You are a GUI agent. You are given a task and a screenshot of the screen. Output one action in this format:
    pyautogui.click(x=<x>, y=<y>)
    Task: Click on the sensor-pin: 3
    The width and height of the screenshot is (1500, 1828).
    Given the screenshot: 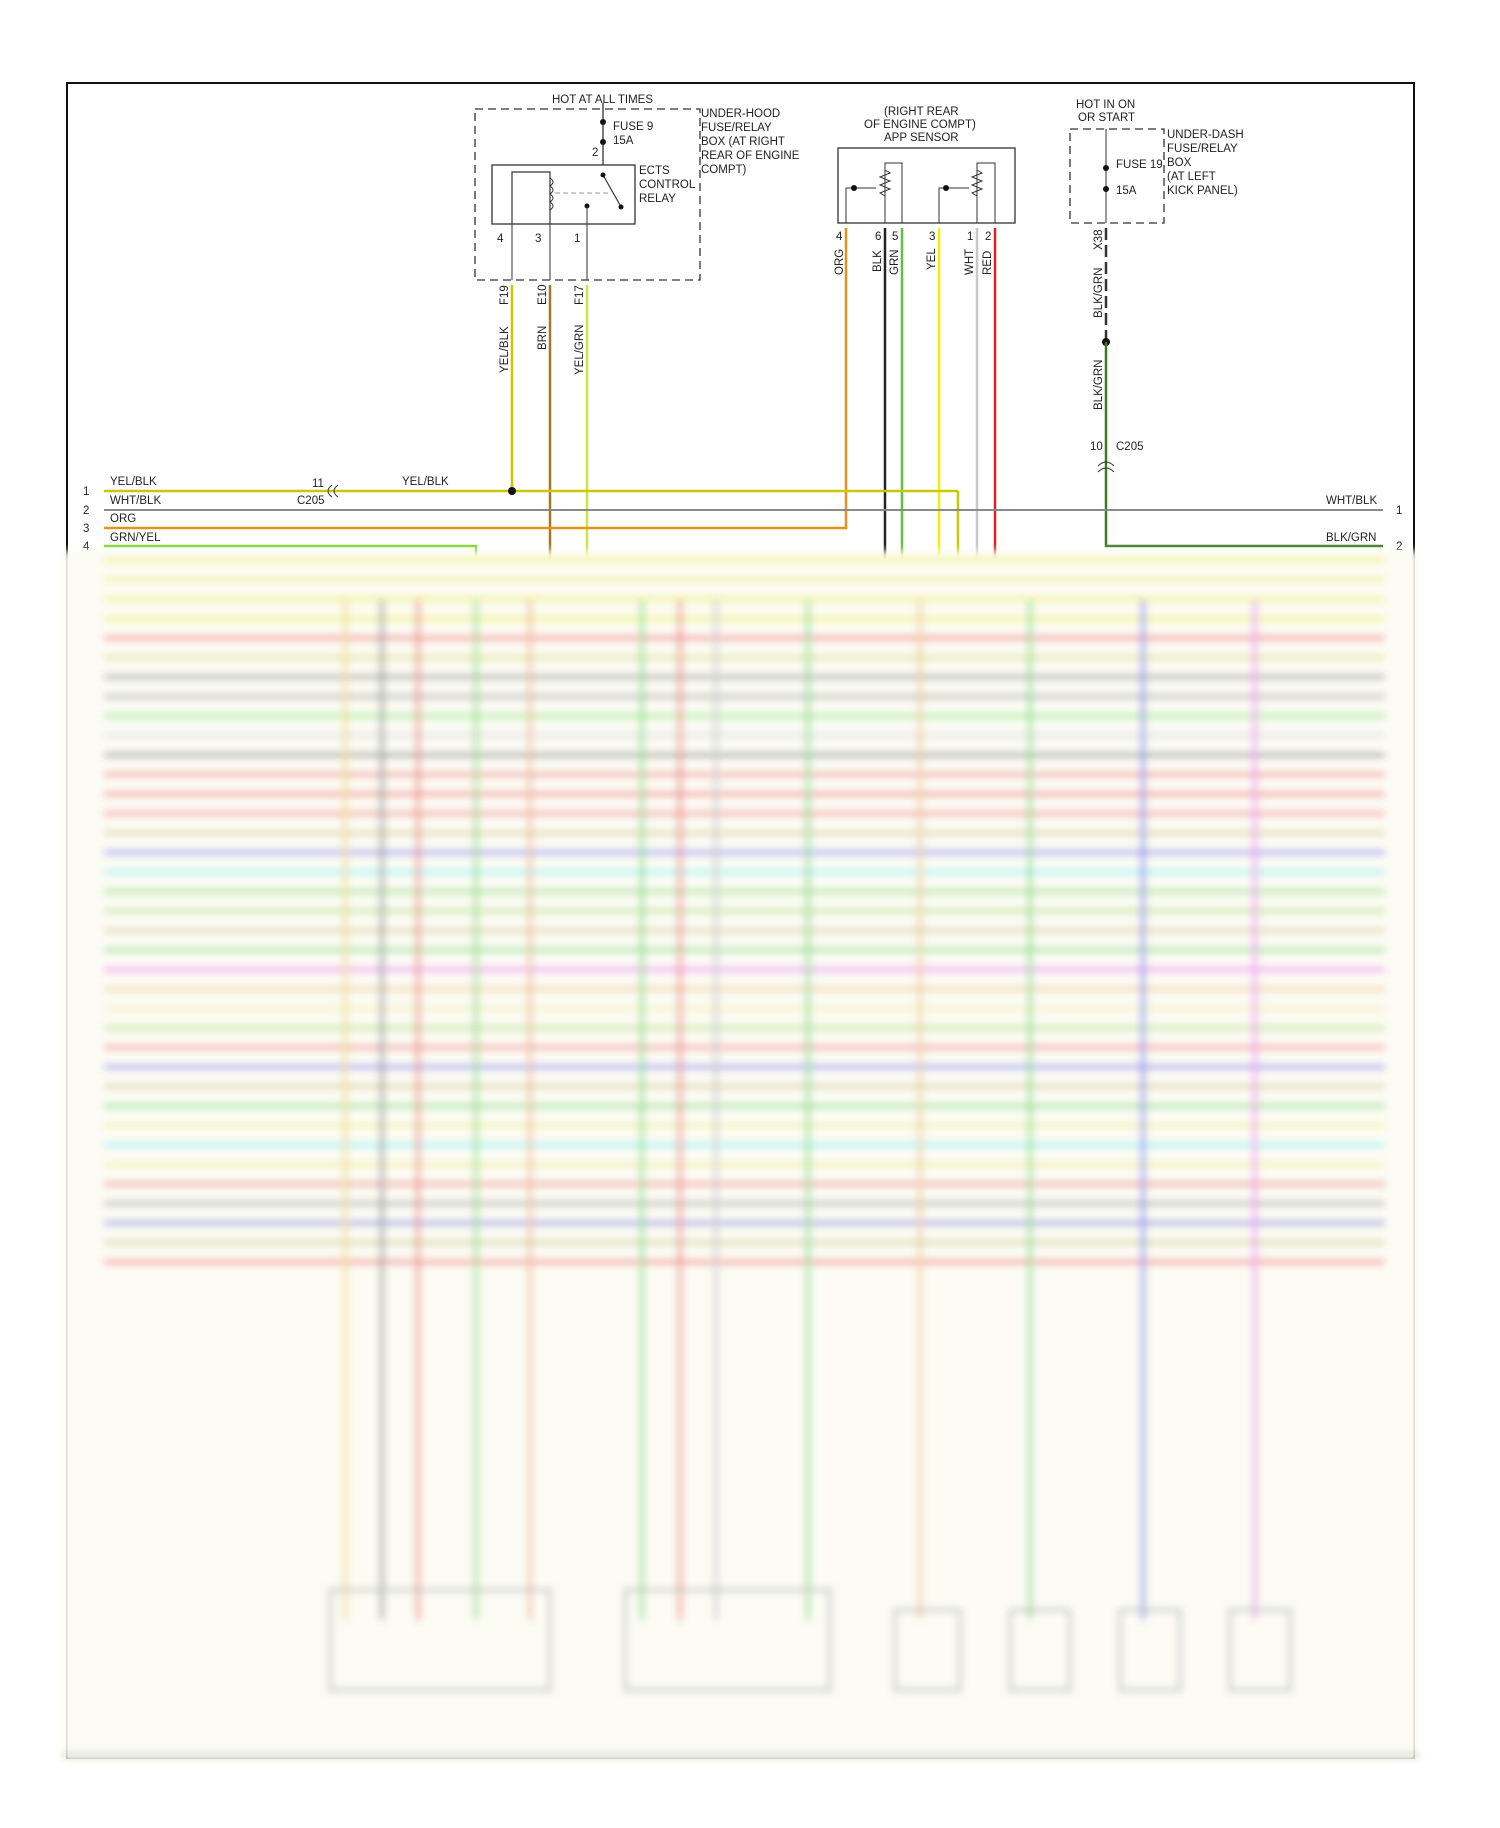 What is the action you would take?
    pyautogui.click(x=932, y=237)
    